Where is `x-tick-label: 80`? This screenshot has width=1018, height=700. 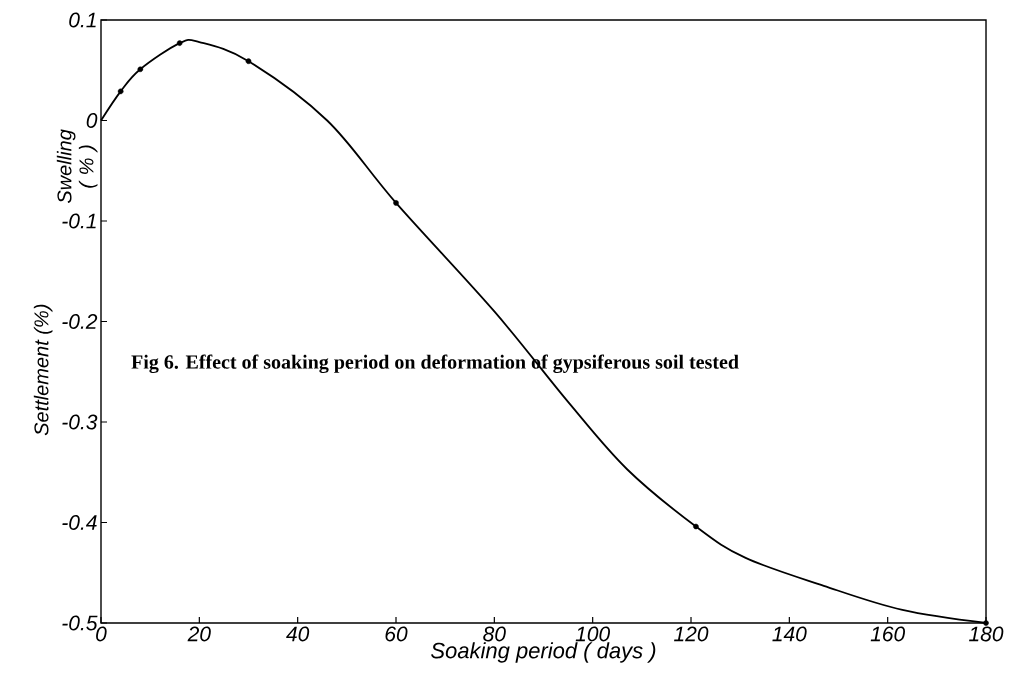
x-tick-label: 80 is located at coordinates (494, 634).